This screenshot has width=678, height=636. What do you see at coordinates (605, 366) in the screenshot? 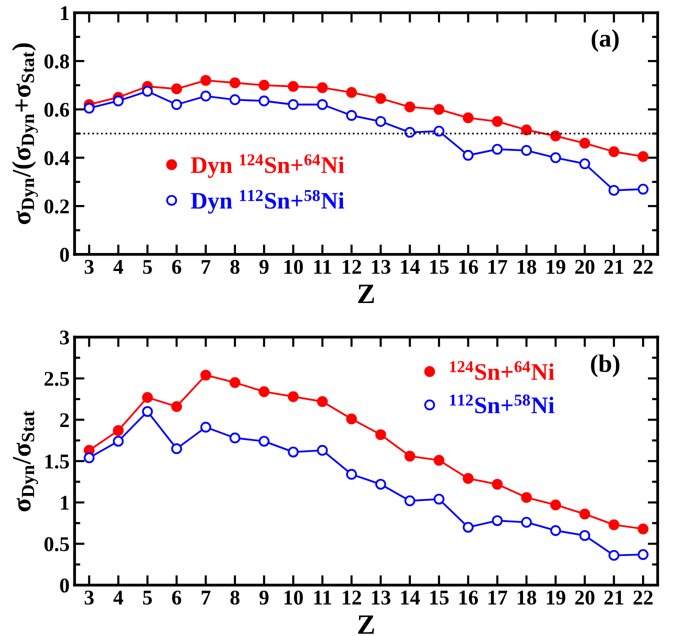
I see `annotation: (b)` at bounding box center [605, 366].